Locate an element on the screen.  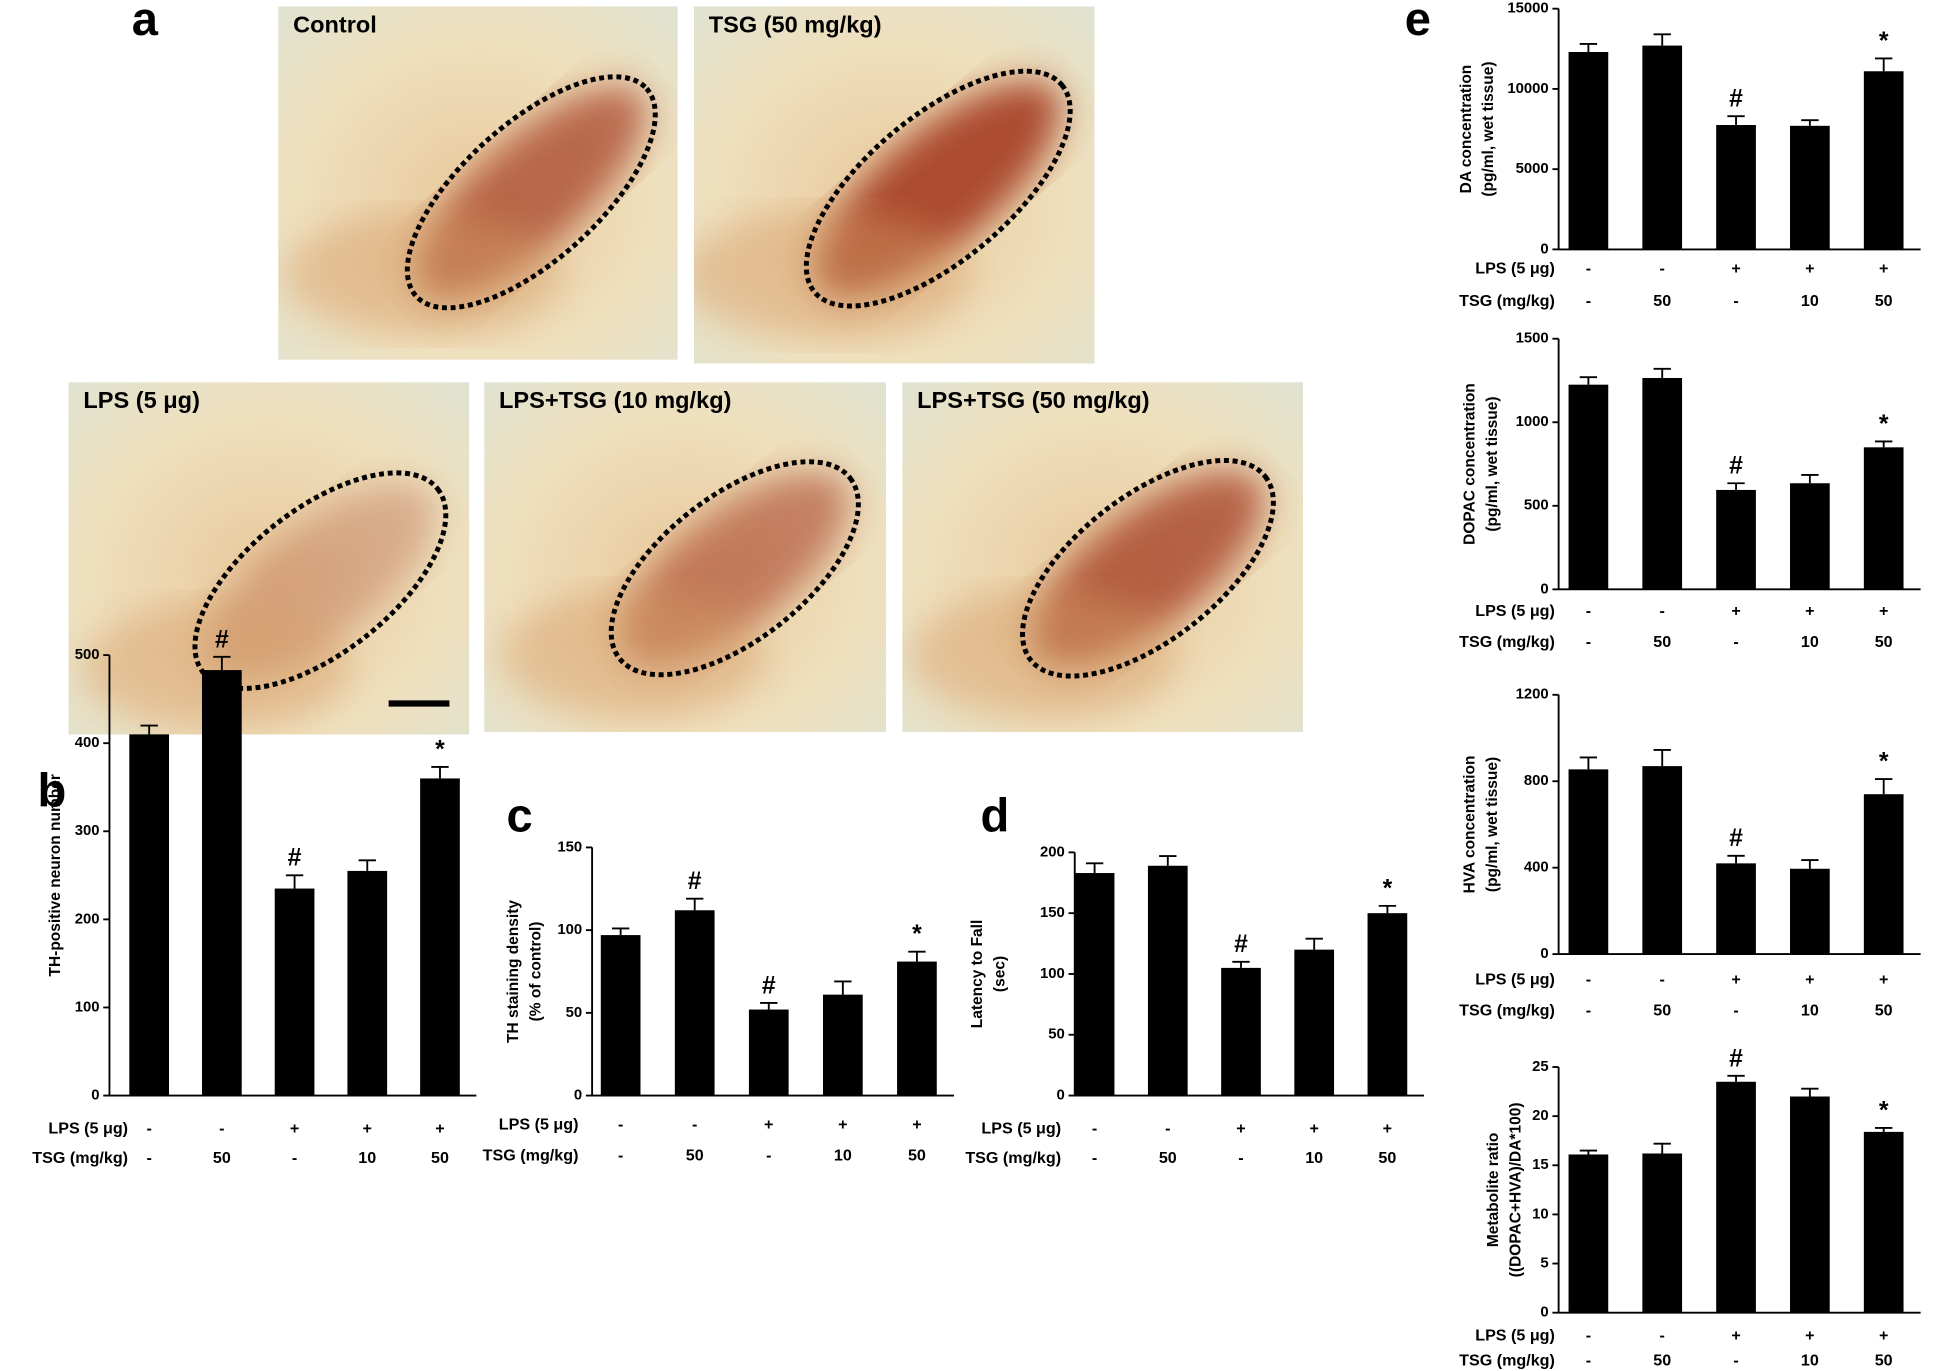
y-tick-label: 300 is located at coordinates (87, 831).